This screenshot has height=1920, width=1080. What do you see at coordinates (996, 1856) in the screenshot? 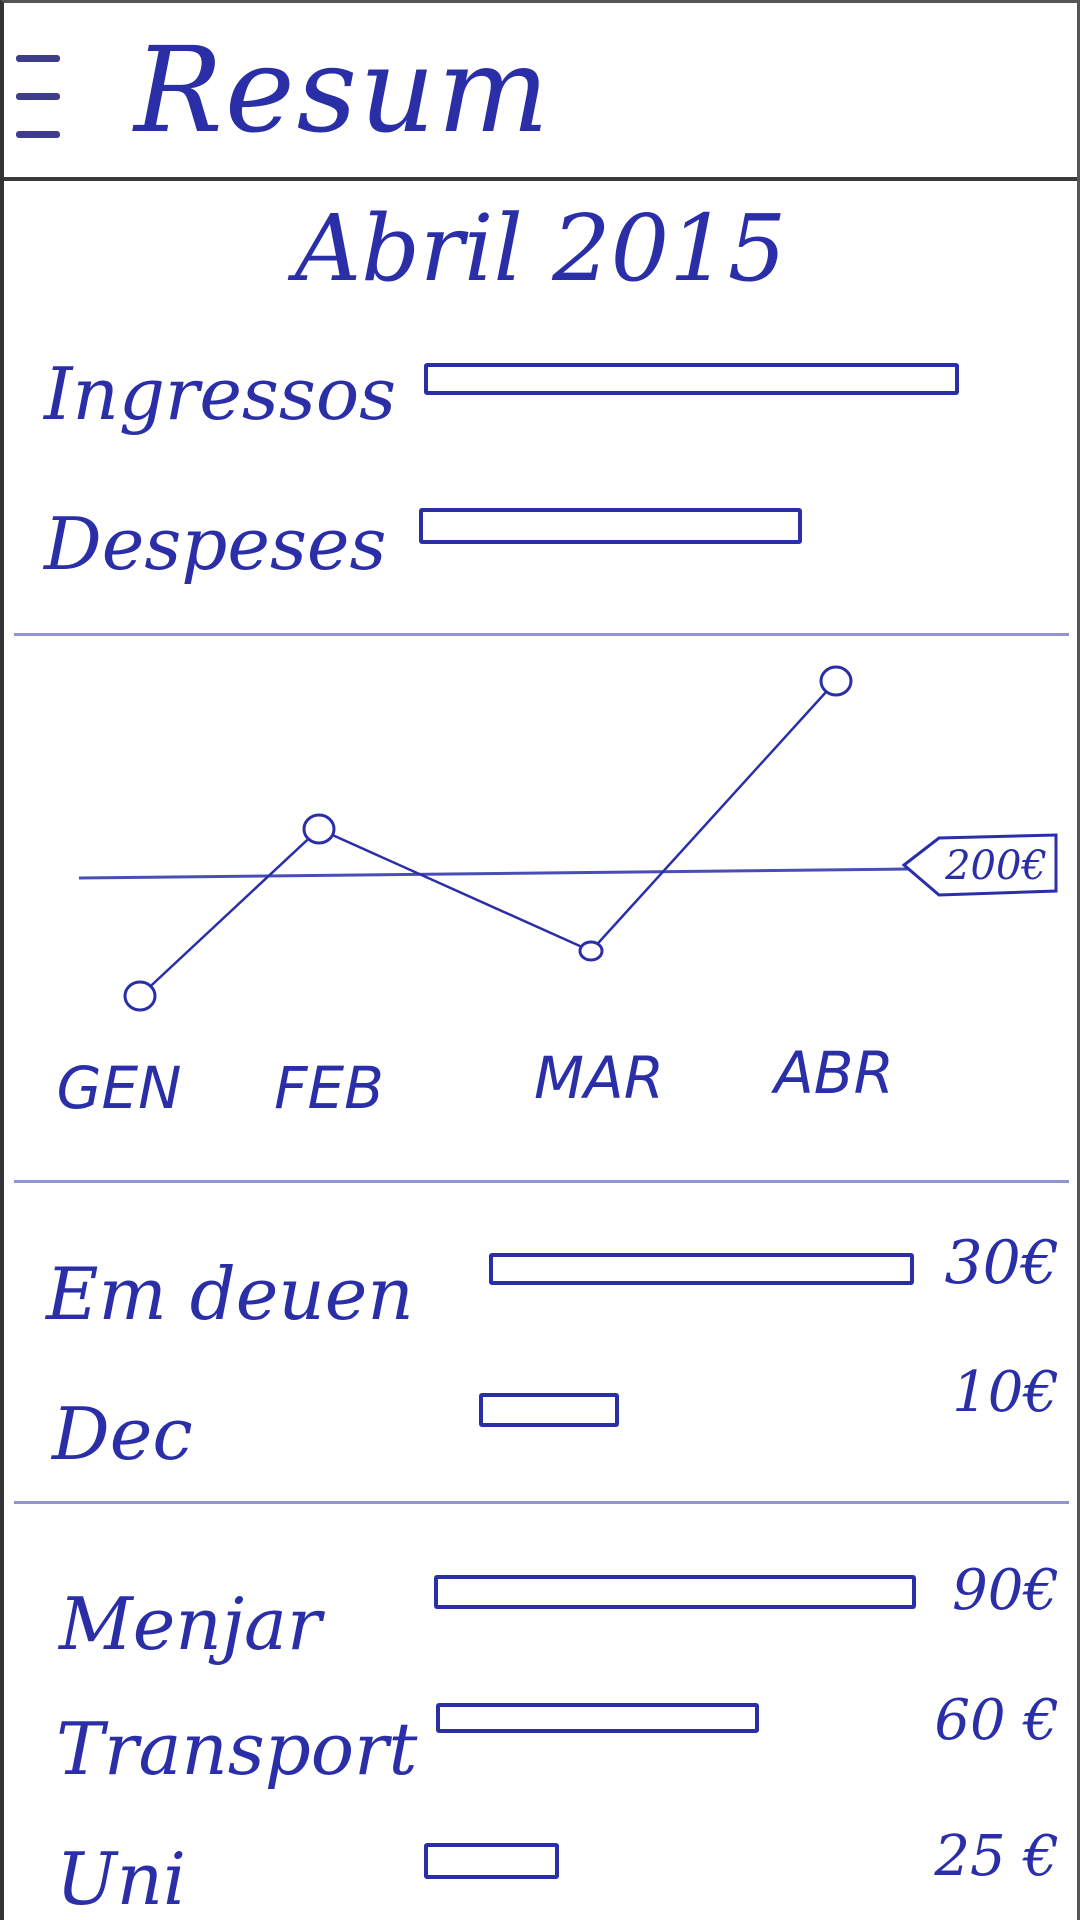
I see `amount-value: 25 €` at bounding box center [996, 1856].